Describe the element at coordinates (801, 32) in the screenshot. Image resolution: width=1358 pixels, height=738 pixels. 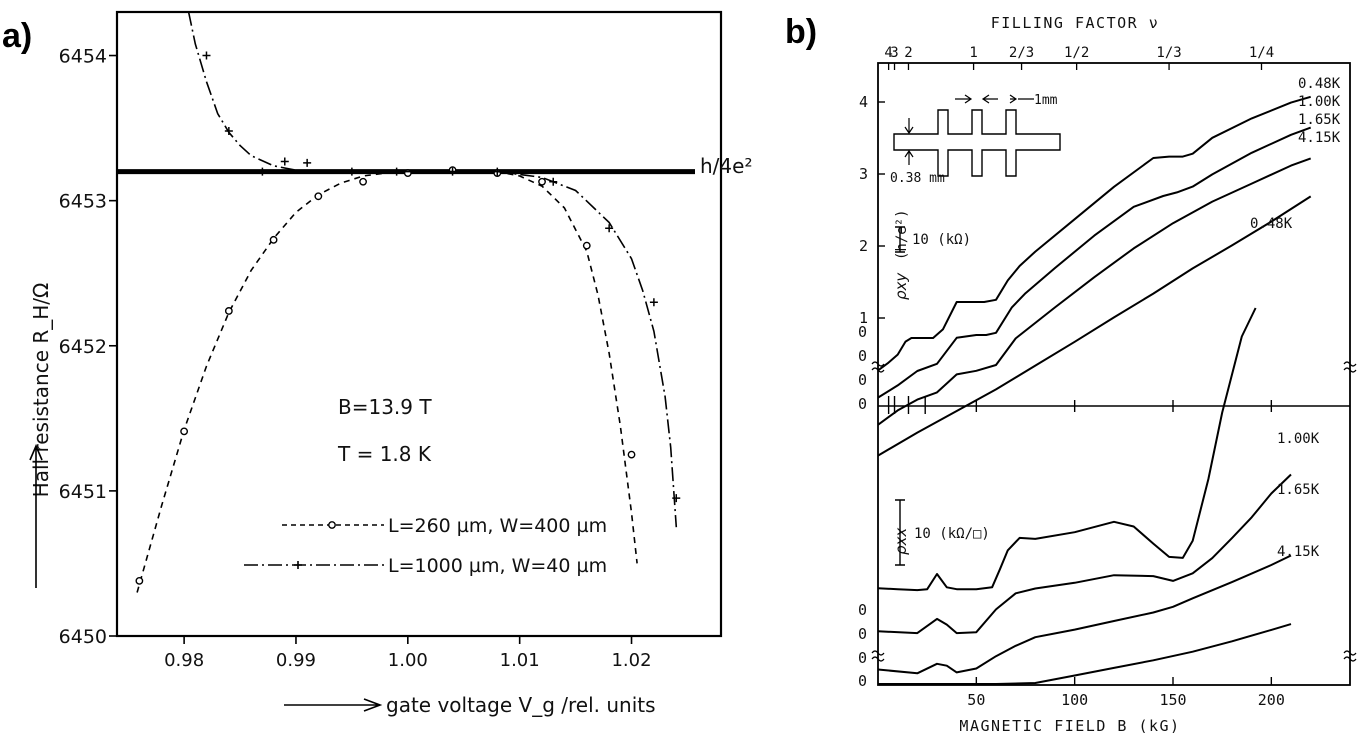
I see `panel-b-label: b)` at that location.